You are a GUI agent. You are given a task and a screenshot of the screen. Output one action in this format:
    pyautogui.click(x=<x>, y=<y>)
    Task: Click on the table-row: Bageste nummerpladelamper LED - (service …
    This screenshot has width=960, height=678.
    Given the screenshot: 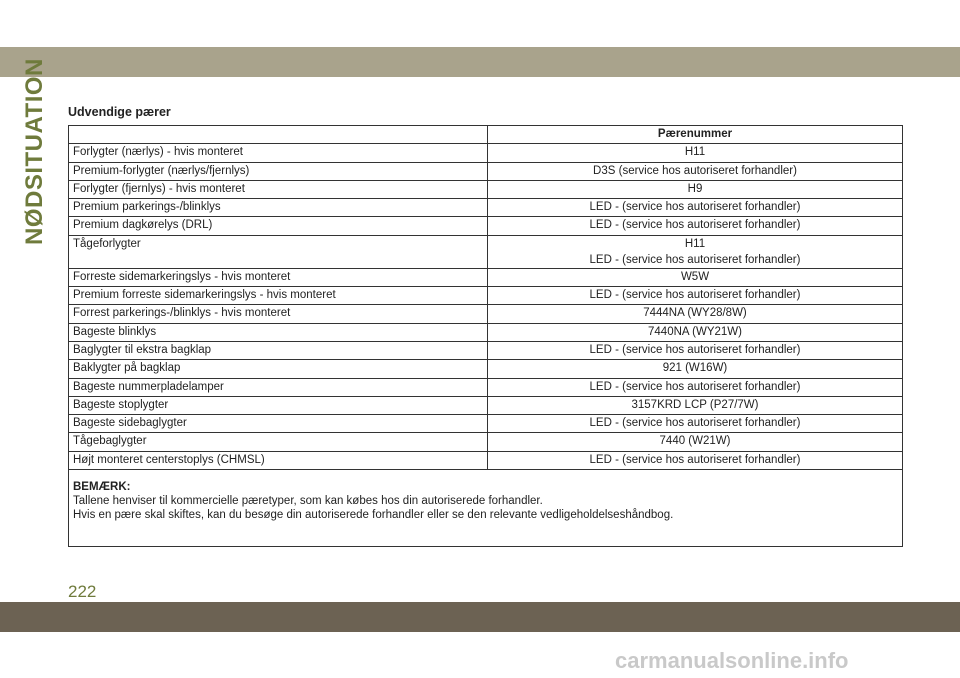 What is the action you would take?
    pyautogui.click(x=485, y=387)
    